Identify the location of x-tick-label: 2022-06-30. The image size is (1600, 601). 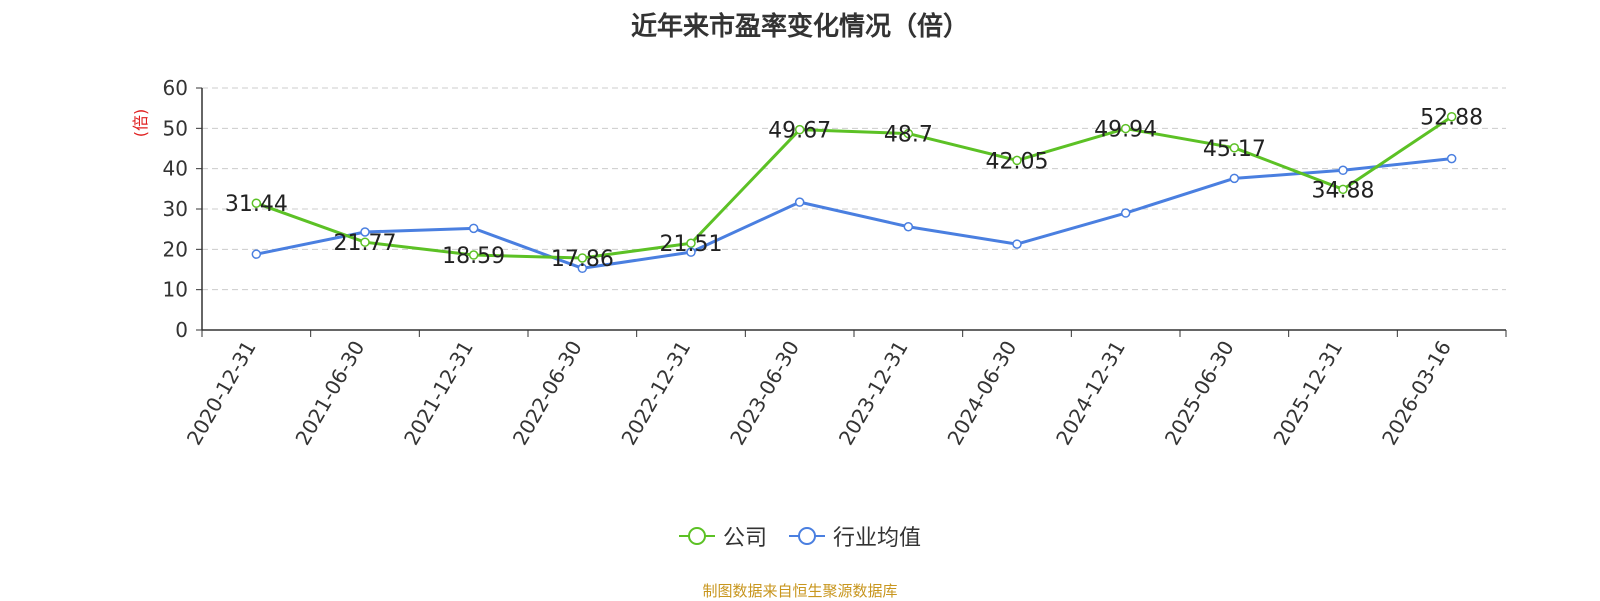
(547, 393).